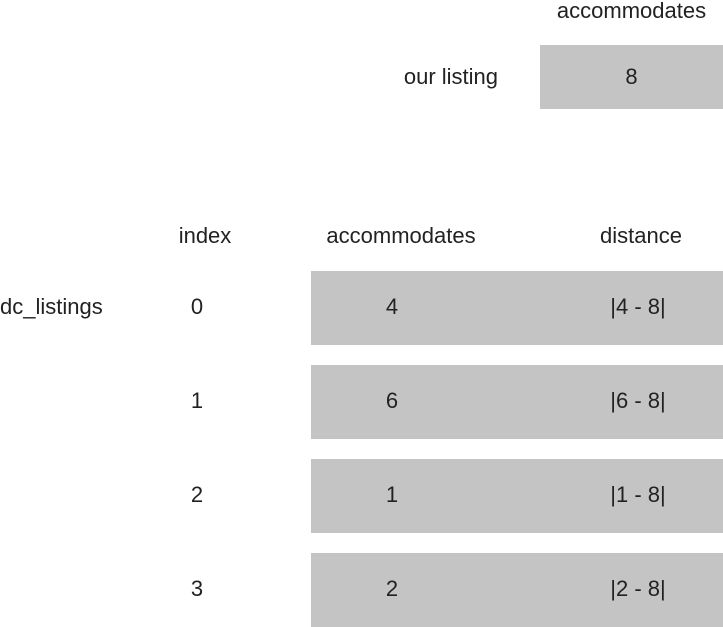  What do you see at coordinates (51, 306) in the screenshot?
I see `dataframe-name-label: dc_listings` at bounding box center [51, 306].